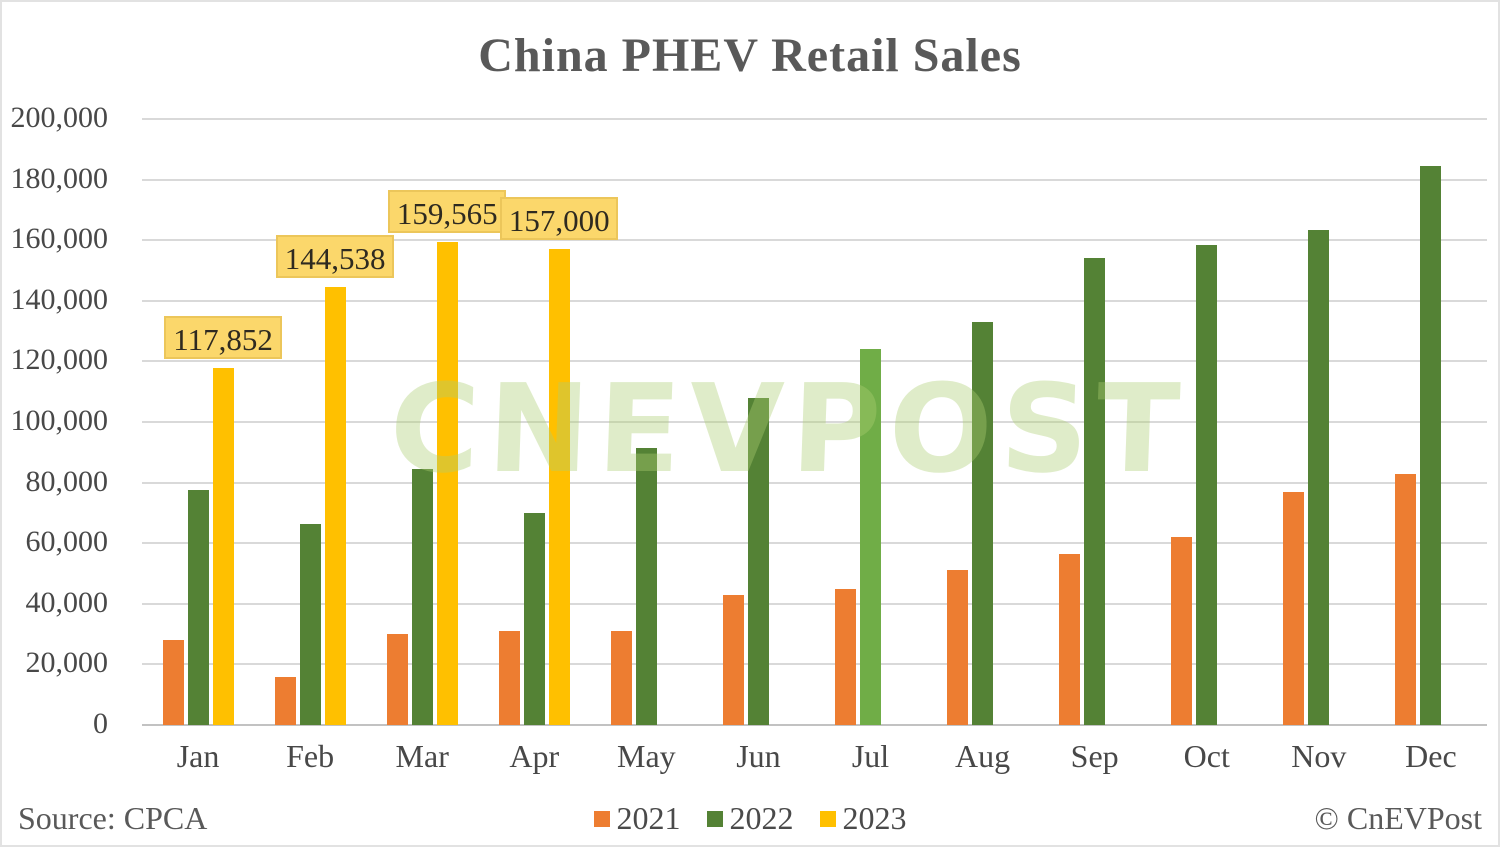 This screenshot has height=847, width=1500. Describe the element at coordinates (814, 756) in the screenshot. I see `x-axis-labels: Jan Feb Mar Apr May Jun Jul Aug Sep Oct Nov Dec` at that location.